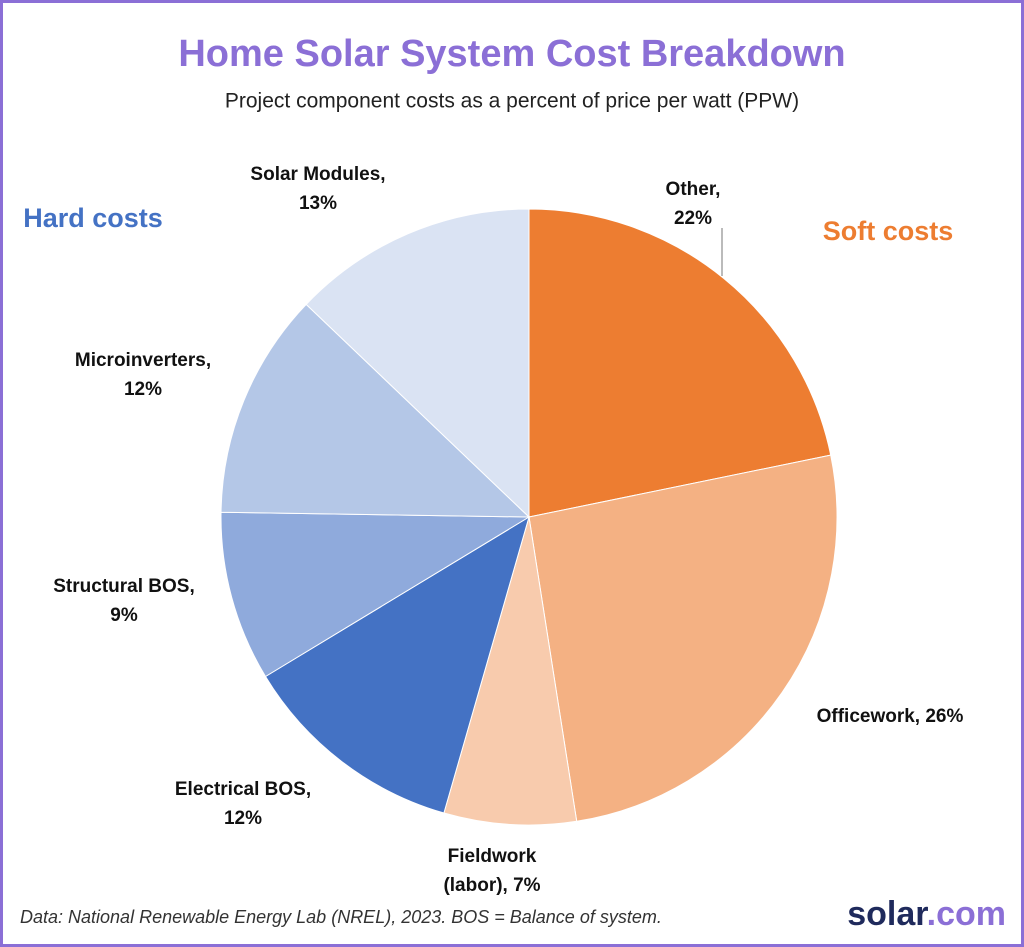  Describe the element at coordinates (124, 615) in the screenshot. I see `data-label: 9%` at that location.